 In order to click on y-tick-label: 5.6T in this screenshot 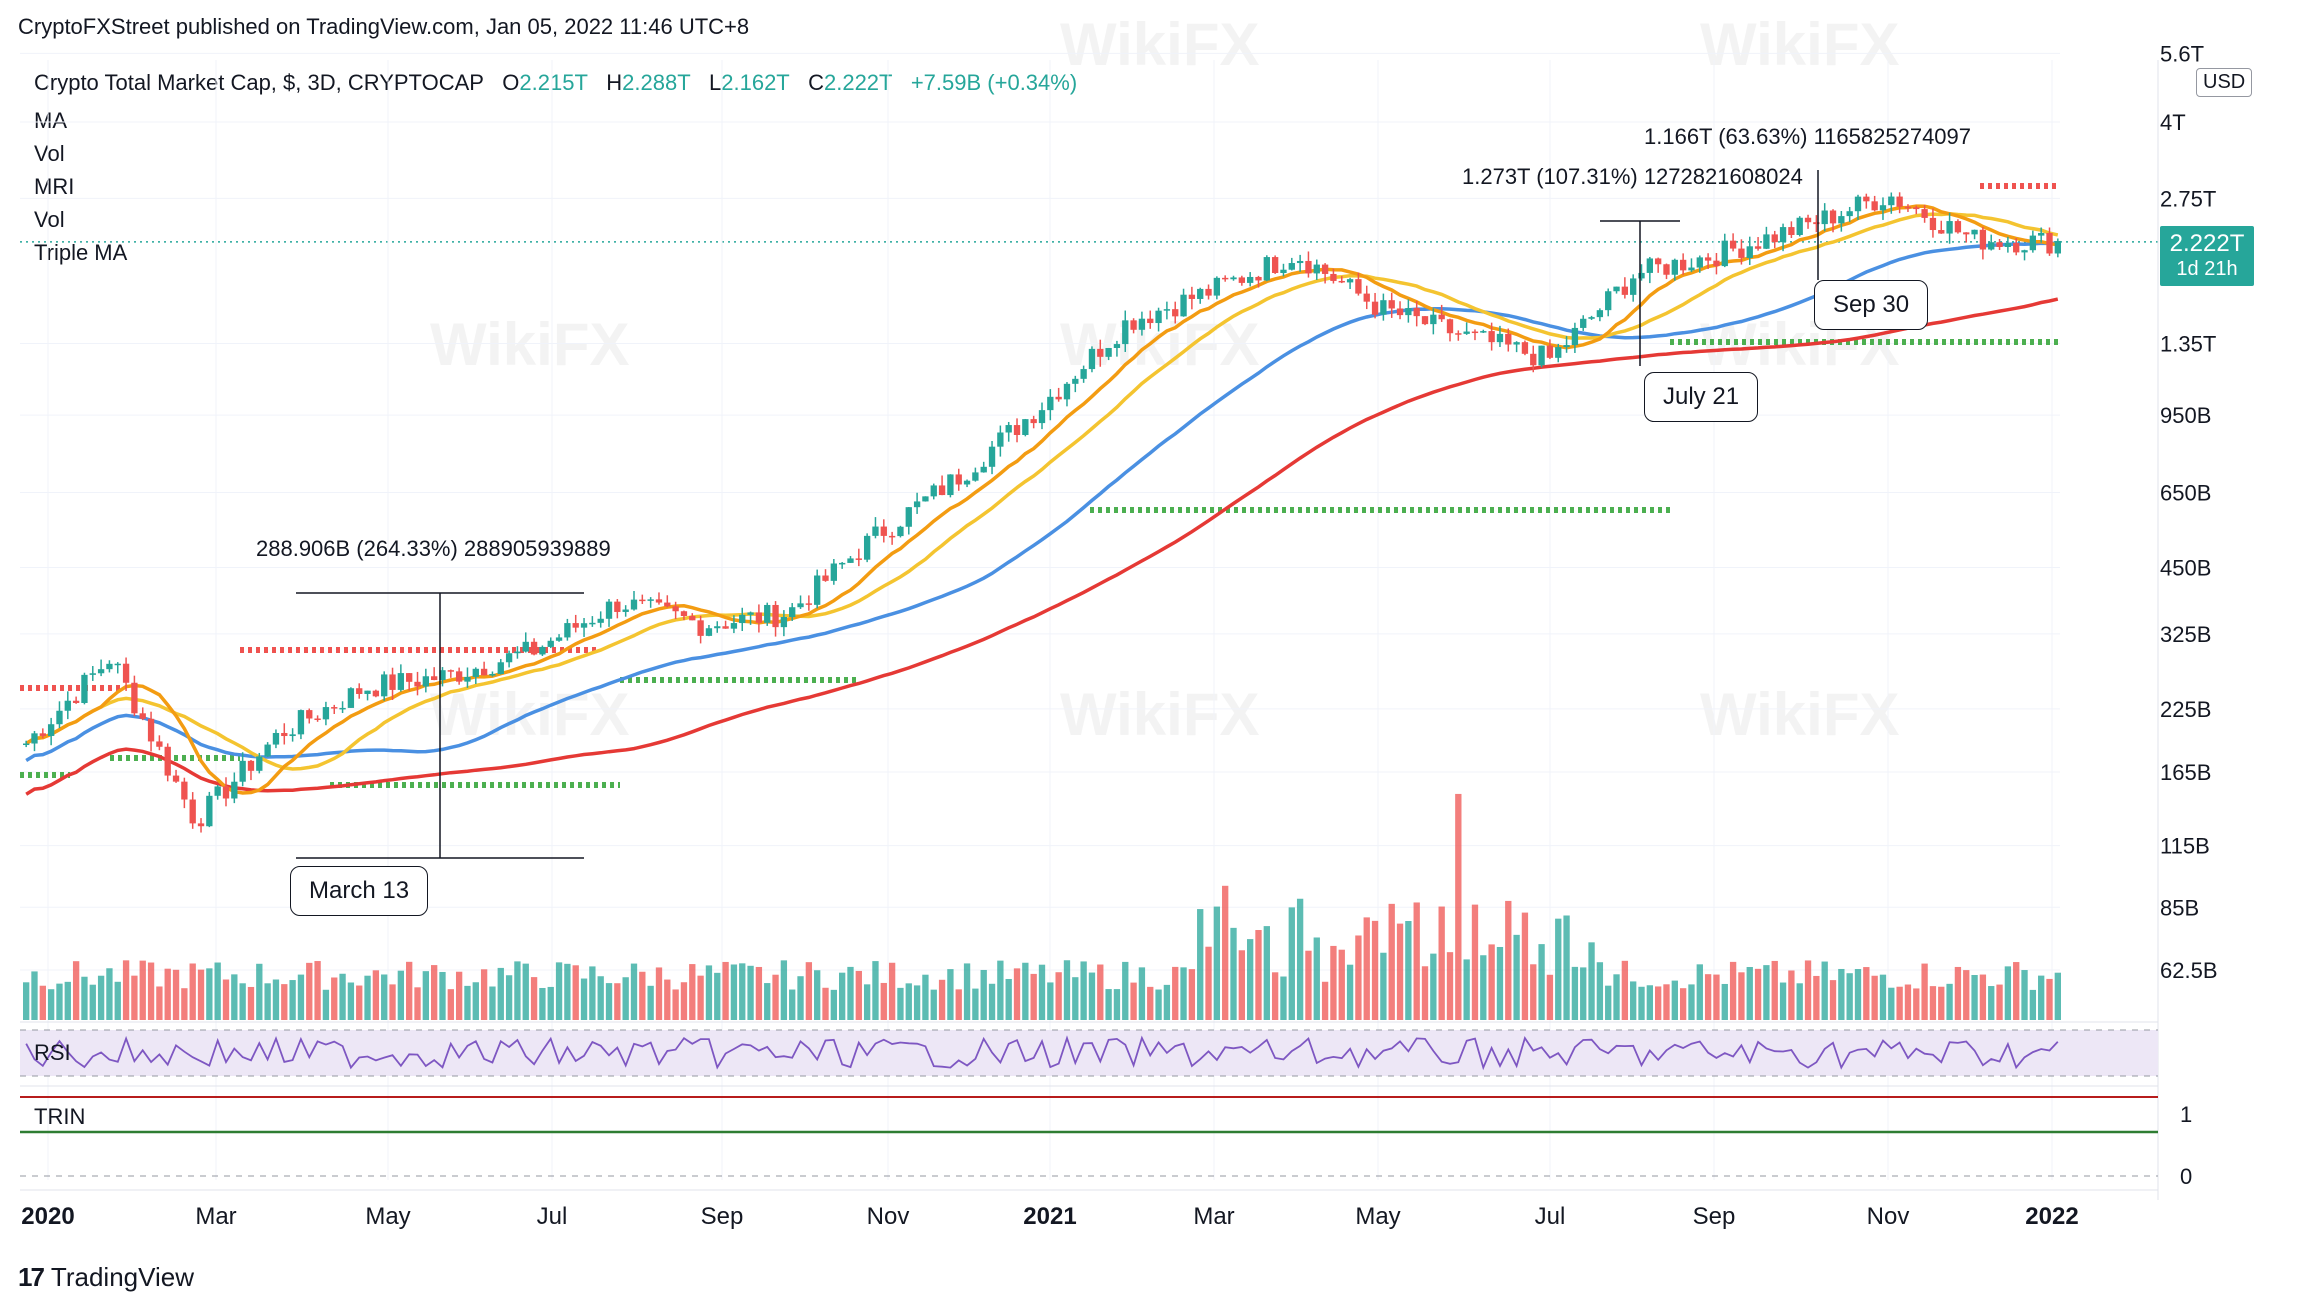, I will do `click(2182, 53)`.